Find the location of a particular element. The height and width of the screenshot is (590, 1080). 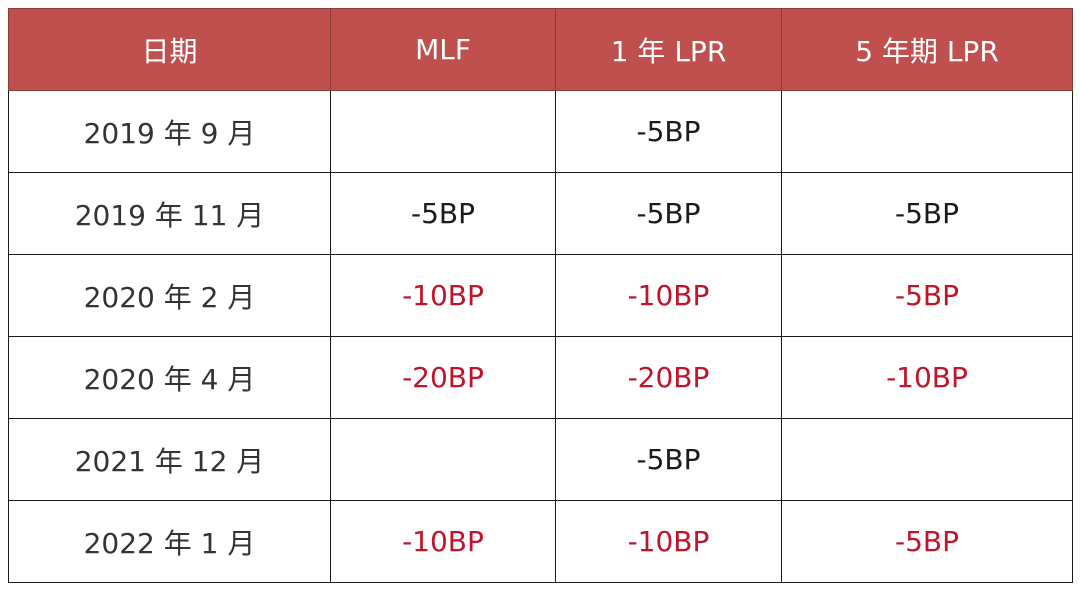

mlf-cell: -20BP is located at coordinates (443, 377).